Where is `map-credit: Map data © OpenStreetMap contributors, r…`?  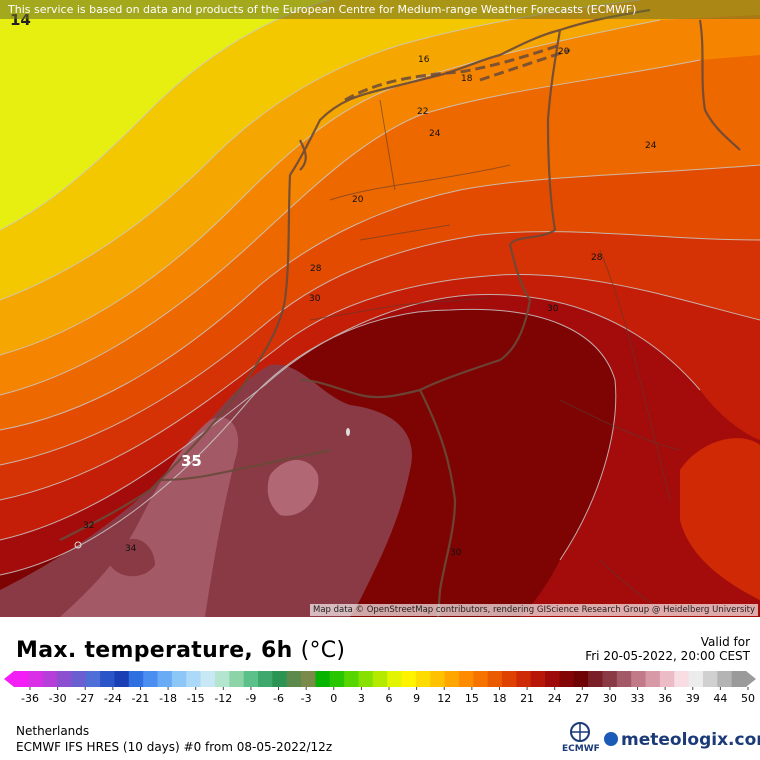 map-credit: Map data © OpenStreetMap contributors, r… is located at coordinates (534, 610).